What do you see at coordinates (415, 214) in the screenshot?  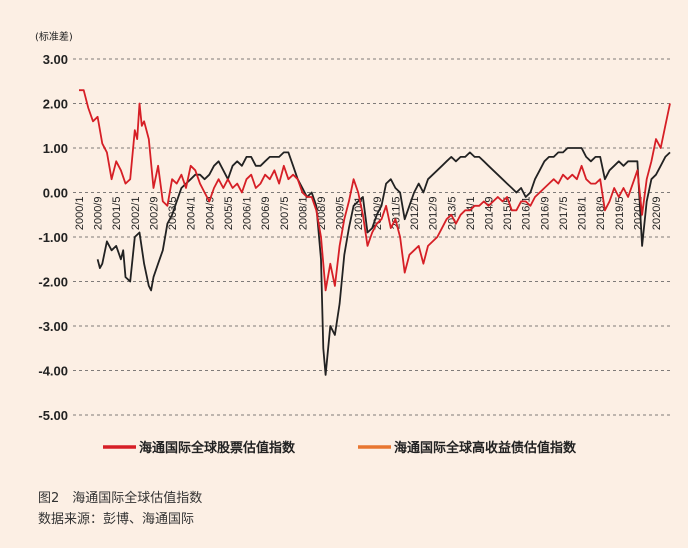 I see `x-tick-label: 2012/1` at bounding box center [415, 214].